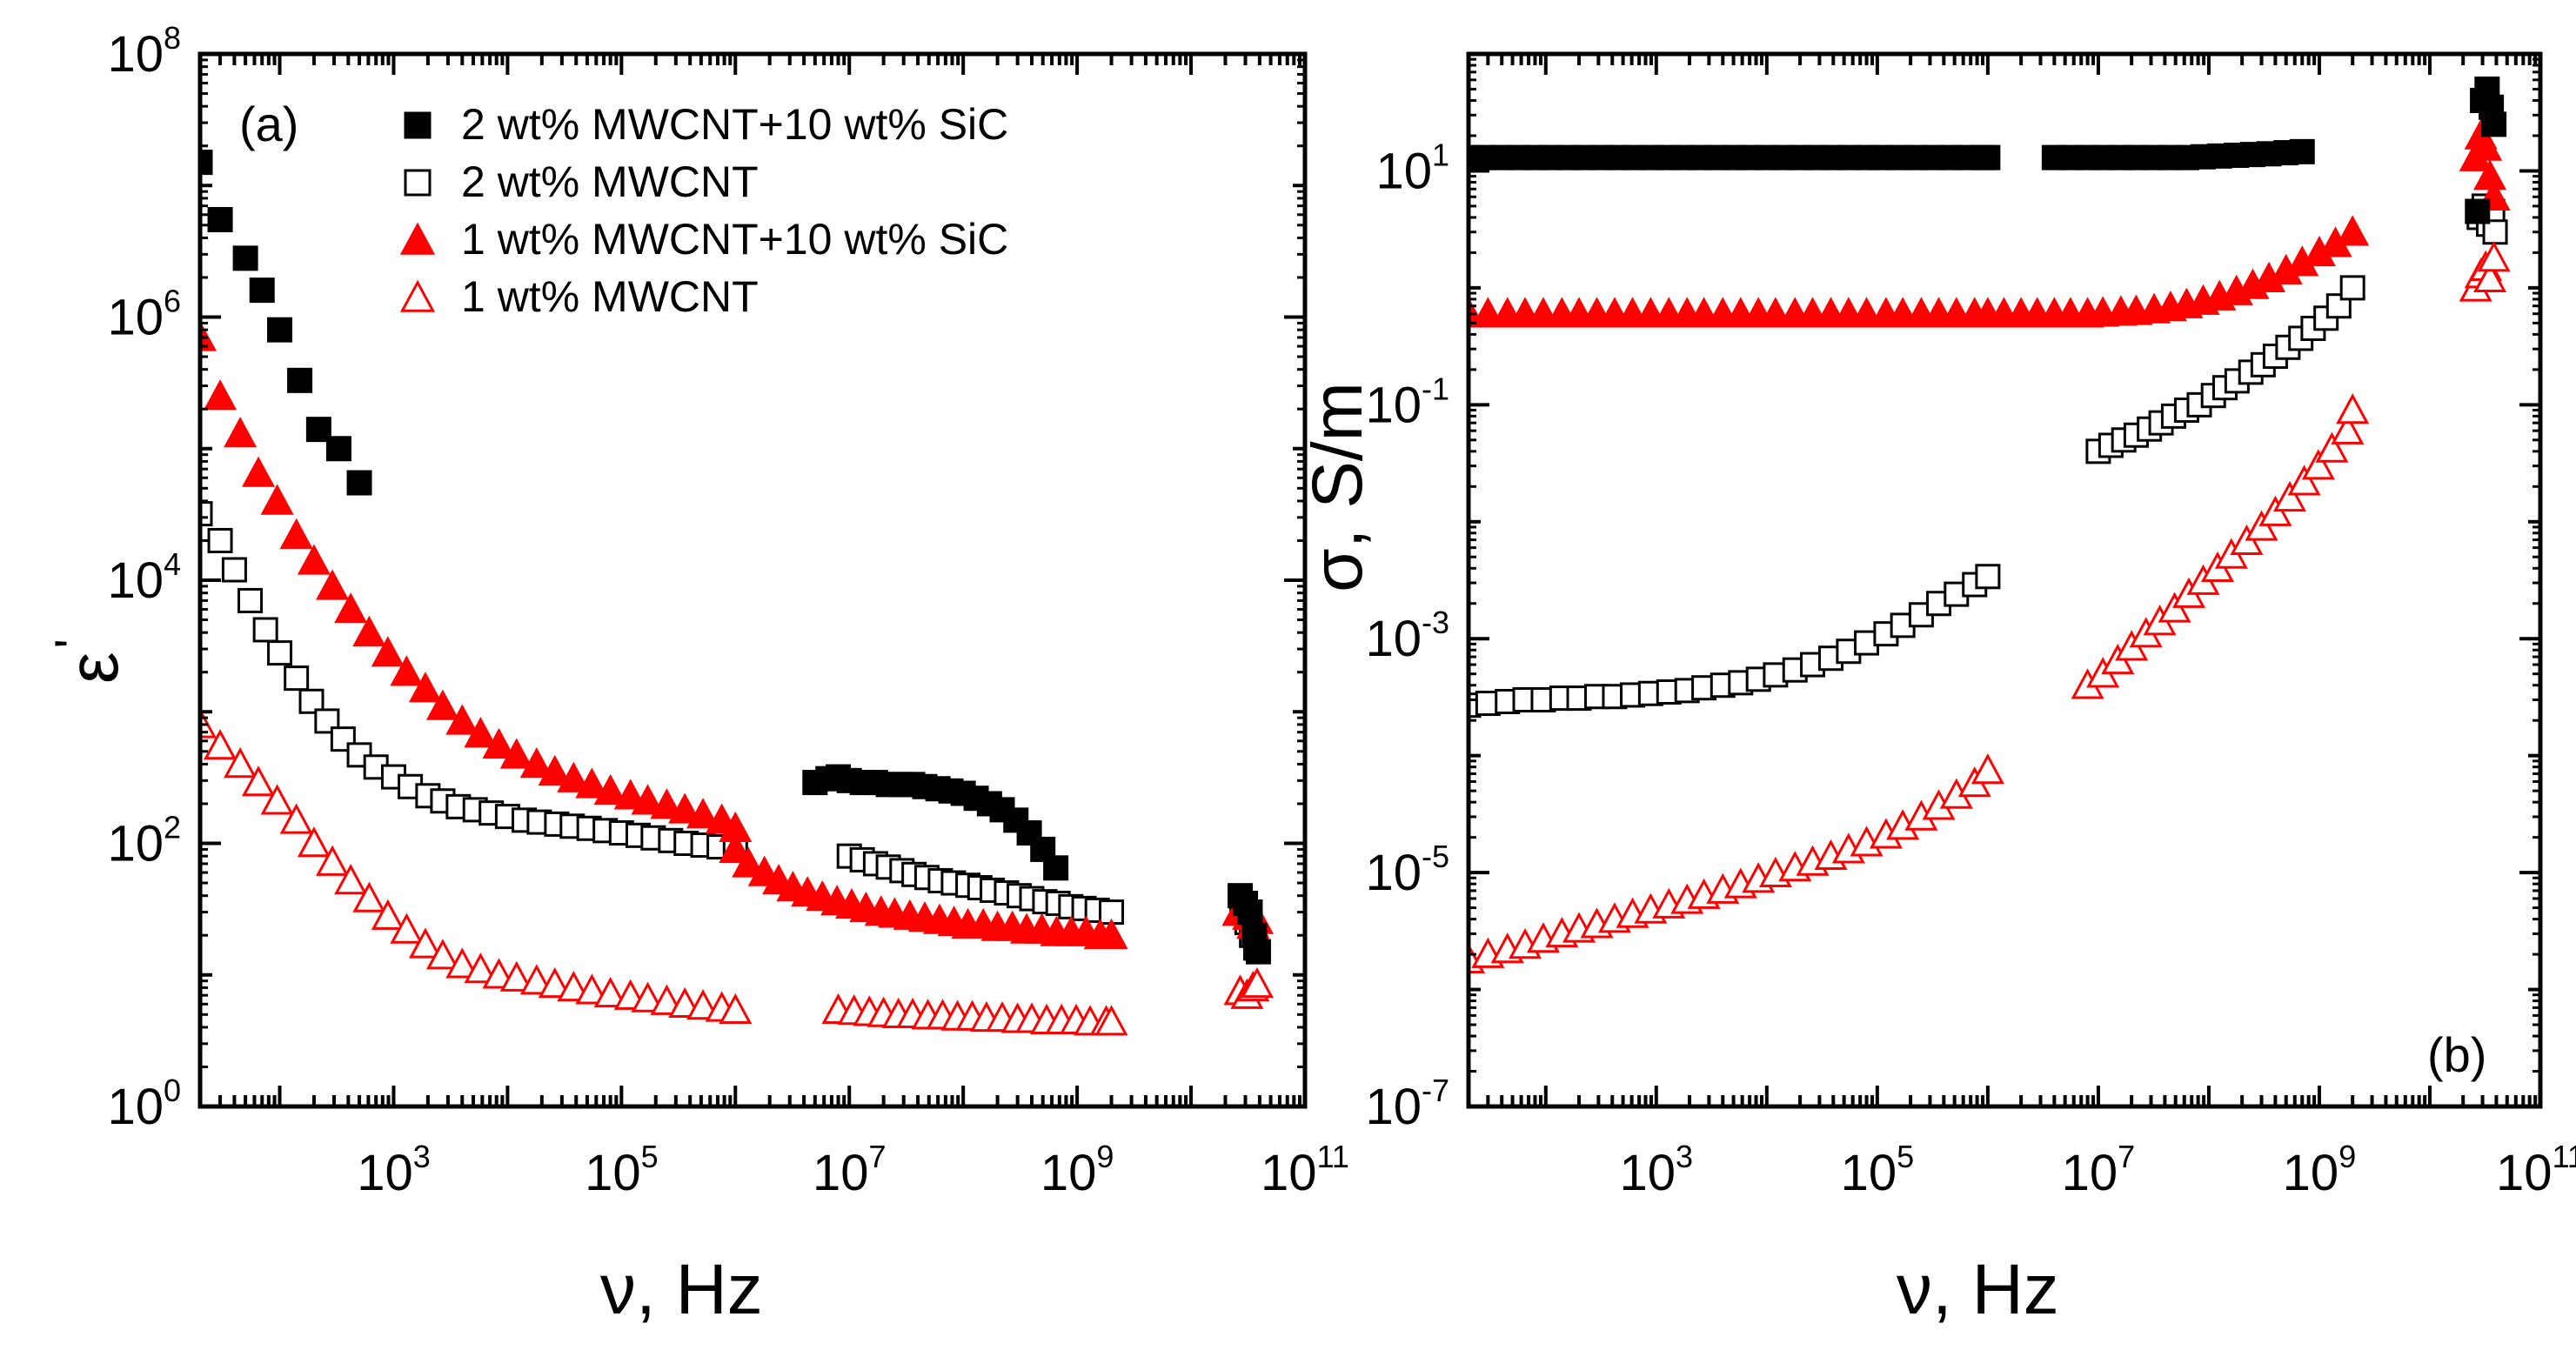 This screenshot has width=2576, height=1357. I want to click on y-tick-label: 10², so click(144, 841).